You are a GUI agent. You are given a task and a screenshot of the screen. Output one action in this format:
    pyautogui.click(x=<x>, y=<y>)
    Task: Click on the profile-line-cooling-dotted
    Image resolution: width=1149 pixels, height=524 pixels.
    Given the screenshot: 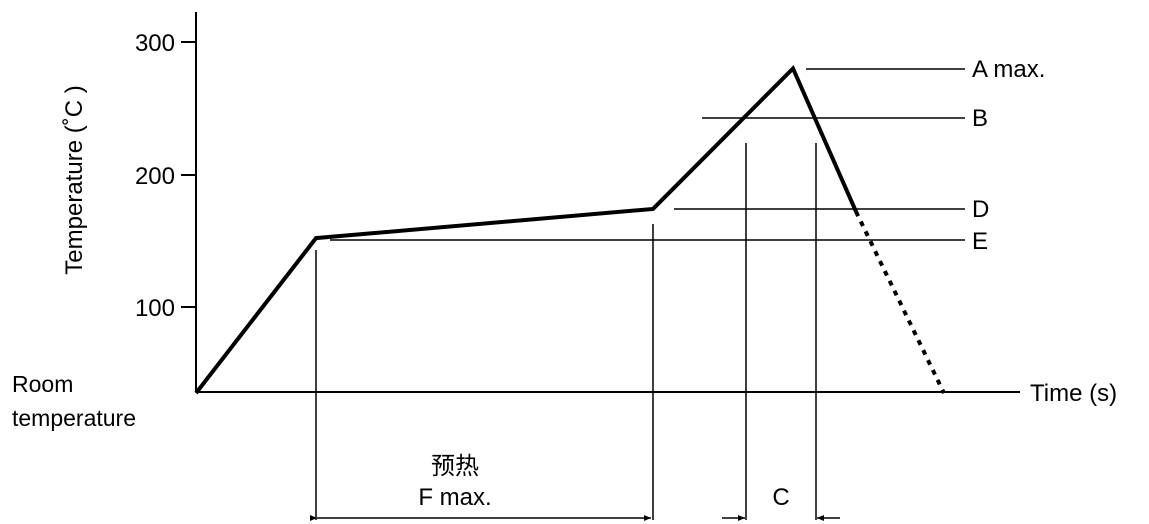 What is the action you would take?
    pyautogui.click(x=900, y=302)
    